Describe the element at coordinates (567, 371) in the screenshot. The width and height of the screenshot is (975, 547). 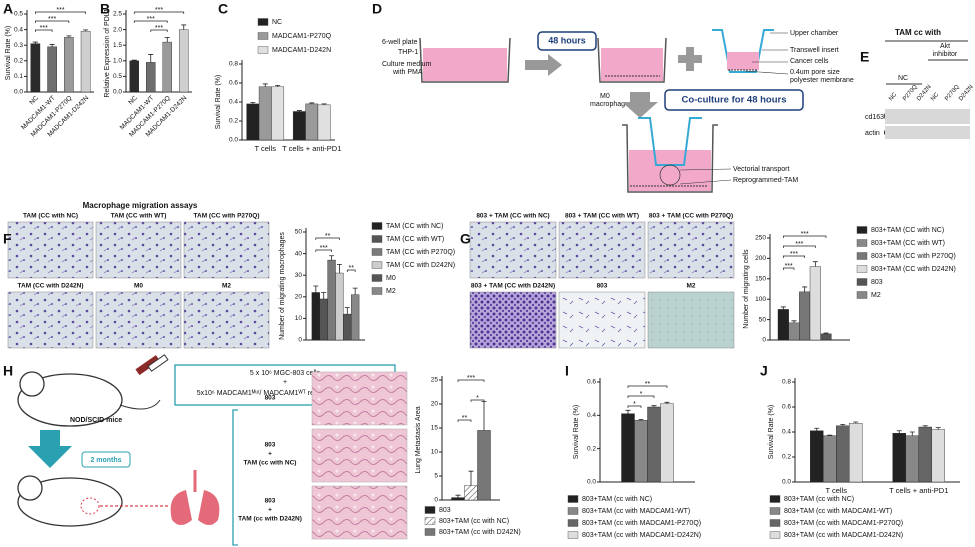
I see `panel-label: I` at that location.